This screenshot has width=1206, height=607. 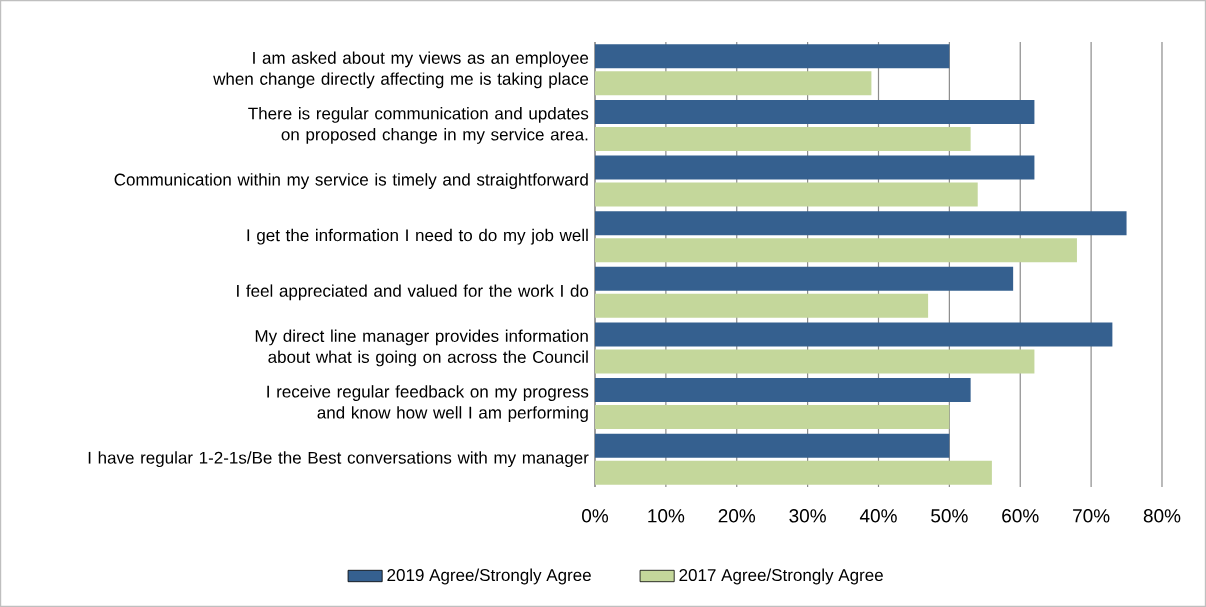 I want to click on y-tick-label: I receive regular feedback on my progress and know how well I am performing, so click(x=428, y=403).